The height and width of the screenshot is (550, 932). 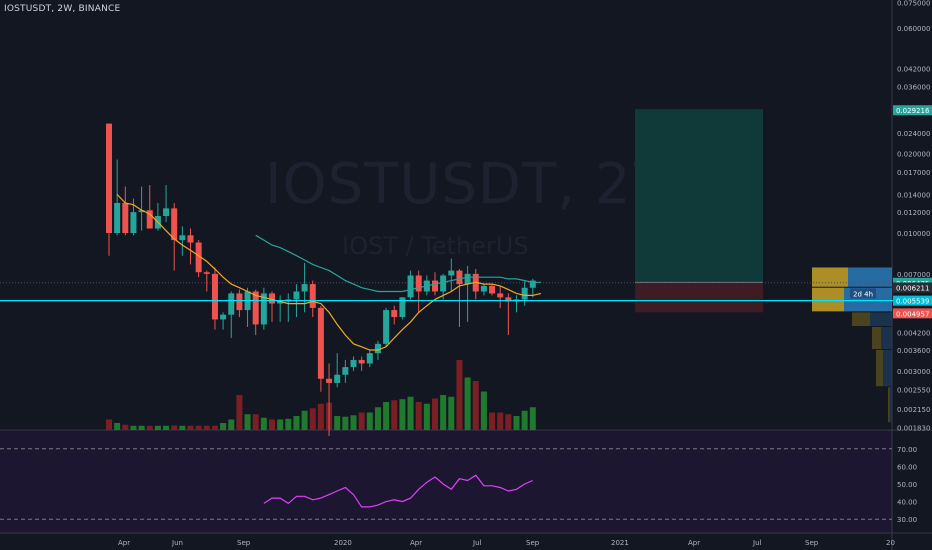 What do you see at coordinates (913, 87) in the screenshot?
I see `y-tick-label: 0.036000` at bounding box center [913, 87].